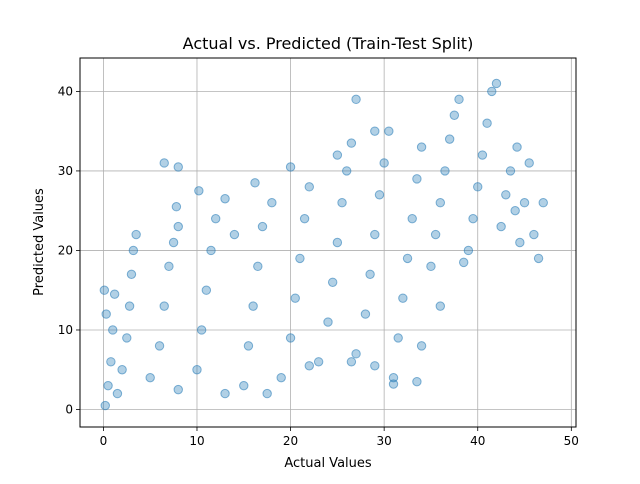 The height and width of the screenshot is (484, 640). What do you see at coordinates (290, 441) in the screenshot?
I see `x-tick-label: 20` at bounding box center [290, 441].